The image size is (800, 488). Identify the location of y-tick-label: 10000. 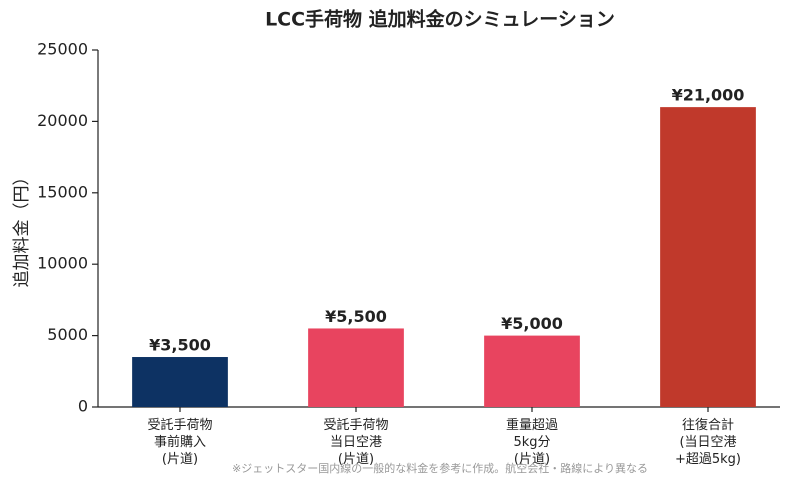
(62, 263).